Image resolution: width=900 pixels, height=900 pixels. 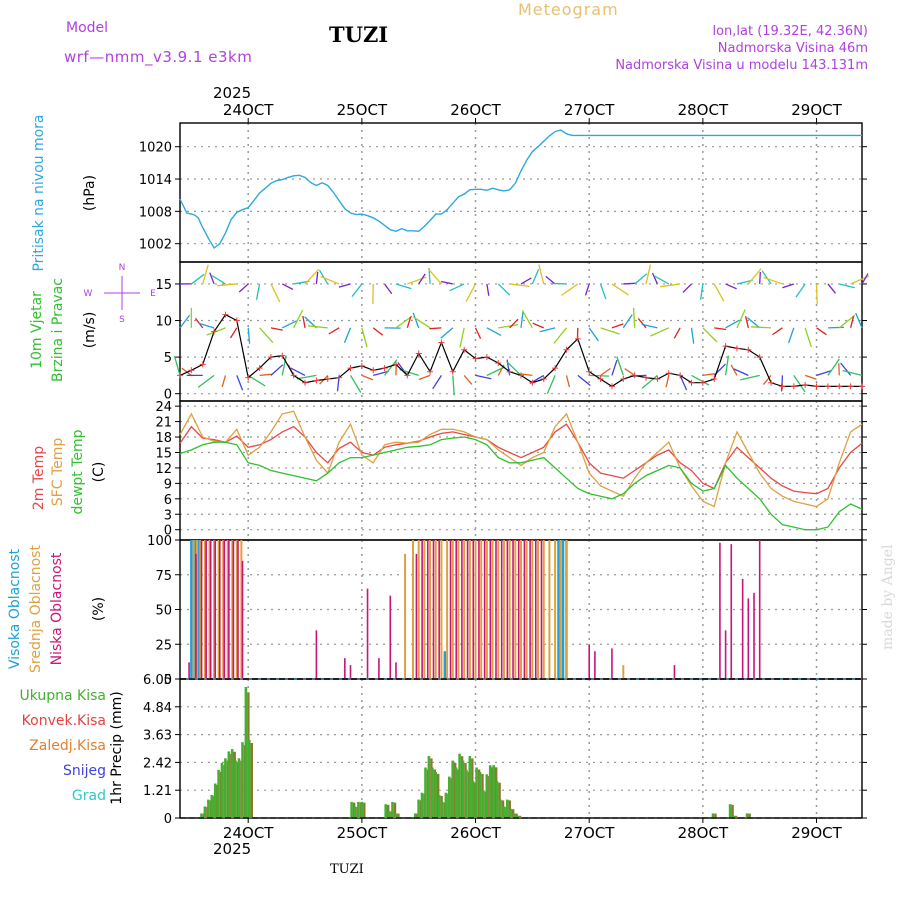 I want to click on x-tick-label-top: 26OCT, so click(x=475, y=110).